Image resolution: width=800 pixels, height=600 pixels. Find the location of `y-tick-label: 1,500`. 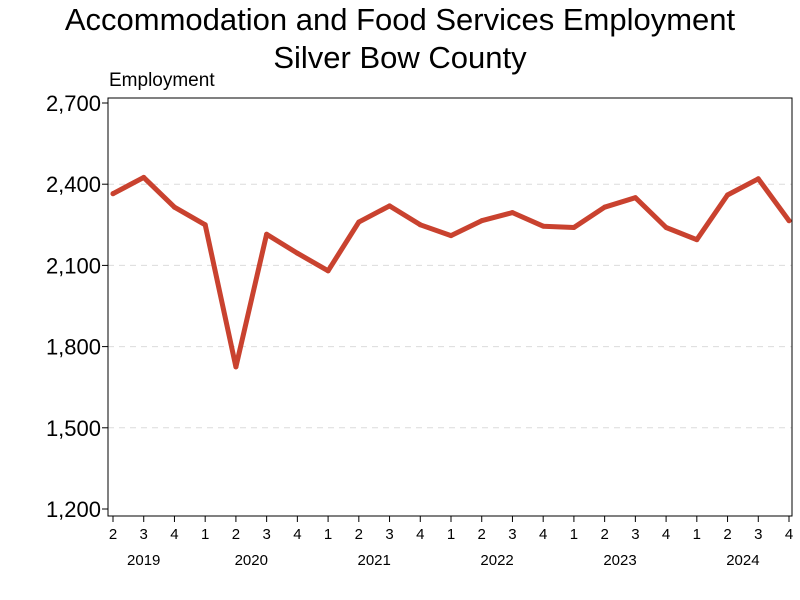

y-tick-label: 1,500 is located at coordinates (73, 428).